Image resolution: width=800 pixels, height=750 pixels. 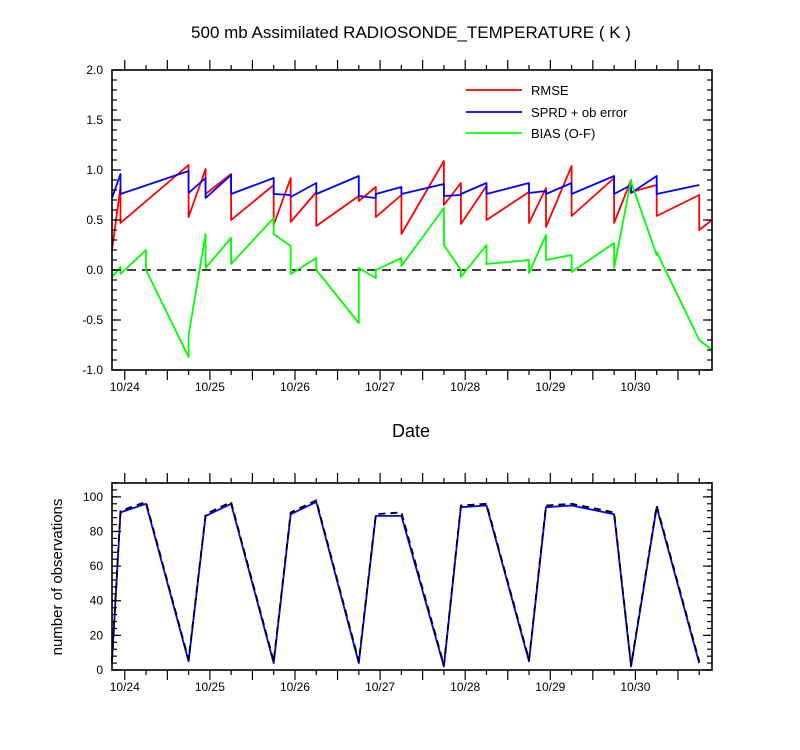 What do you see at coordinates (125, 387) in the screenshot?
I see `top-xtick-label: 10/24` at bounding box center [125, 387].